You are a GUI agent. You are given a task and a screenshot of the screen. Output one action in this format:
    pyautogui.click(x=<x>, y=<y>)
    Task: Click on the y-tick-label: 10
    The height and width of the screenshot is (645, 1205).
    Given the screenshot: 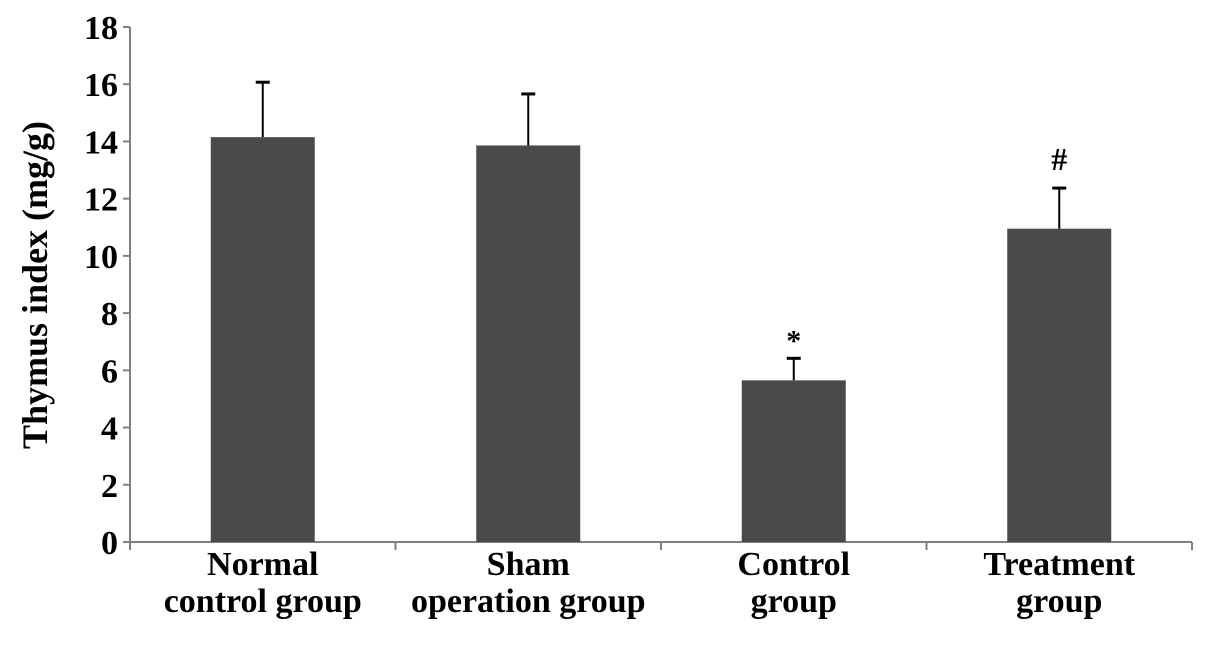 What is the action you would take?
    pyautogui.click(x=101, y=257)
    